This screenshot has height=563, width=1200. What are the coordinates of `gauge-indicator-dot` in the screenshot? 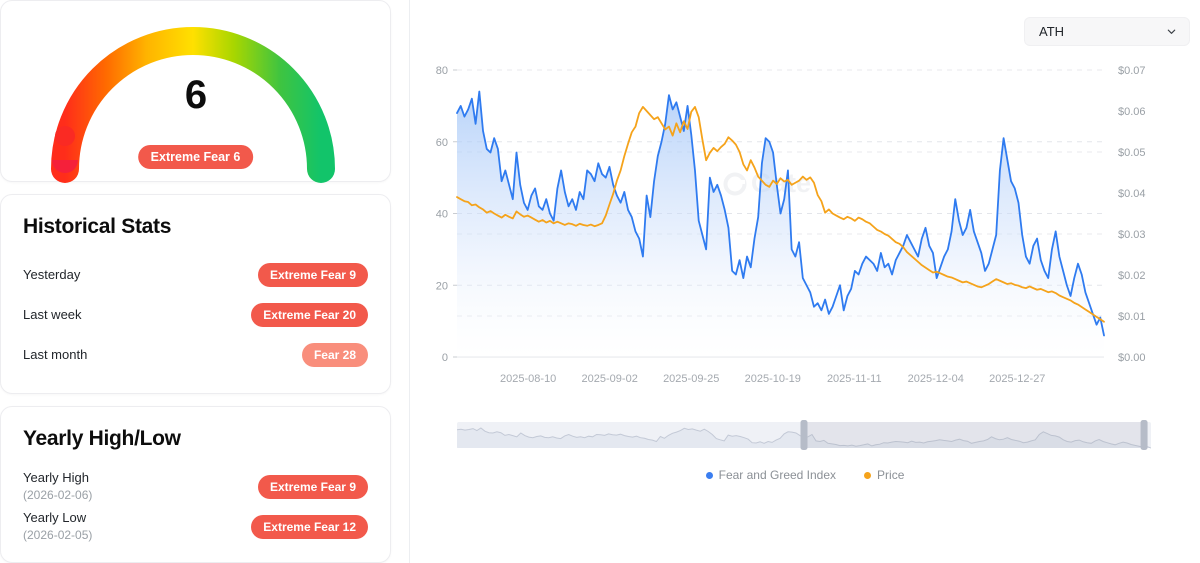 It's located at (65, 136).